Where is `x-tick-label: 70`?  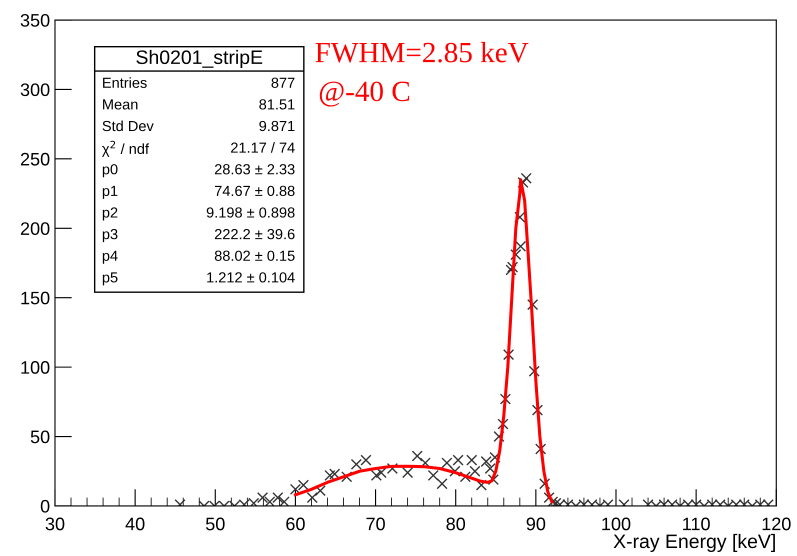
x-tick-label: 70 is located at coordinates (375, 524).